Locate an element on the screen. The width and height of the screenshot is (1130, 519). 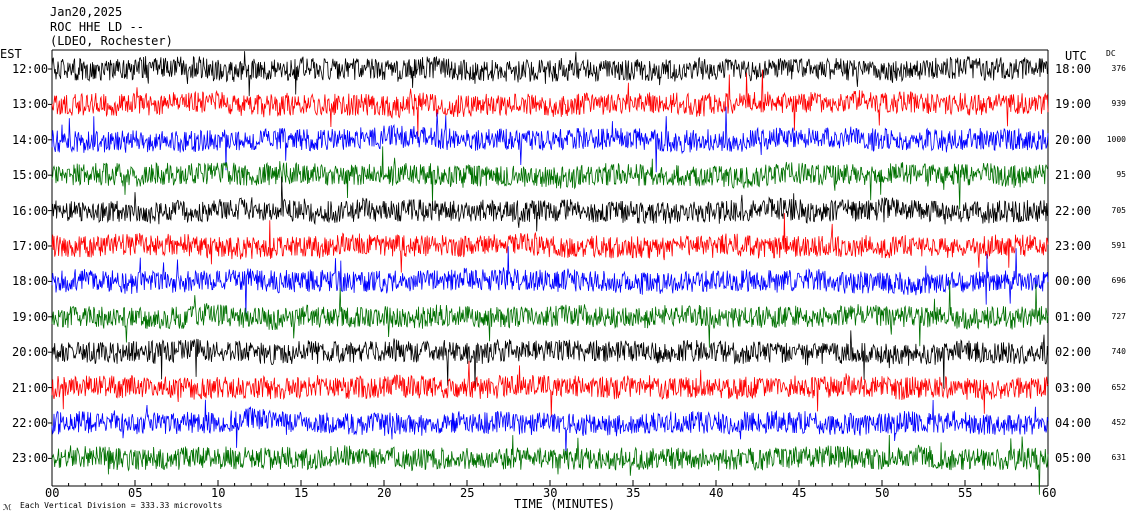
est-hour-label: 22:00 is located at coordinates (30, 423).